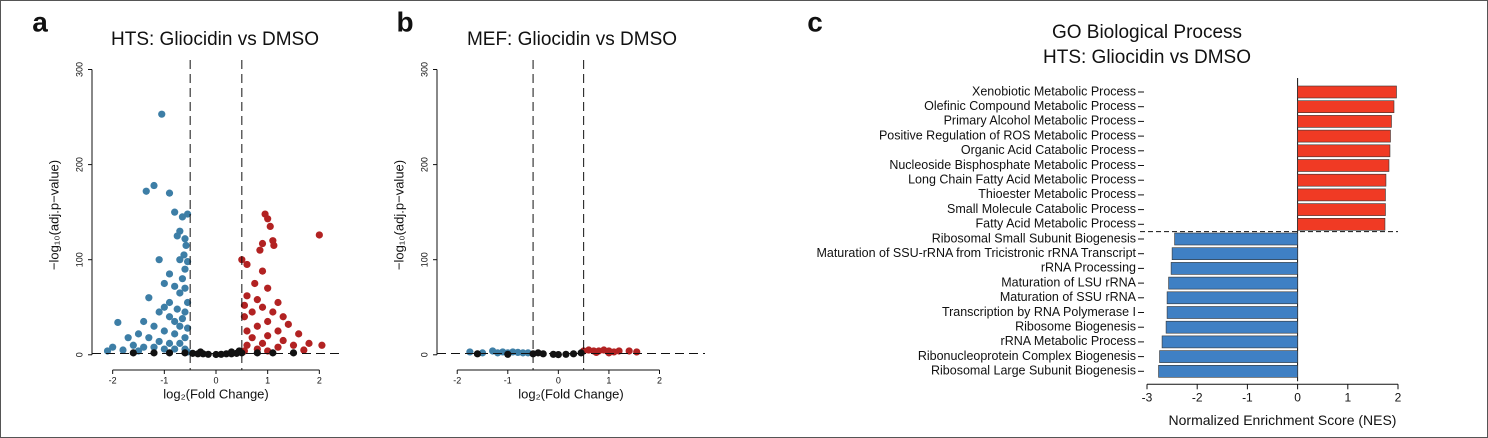 The width and height of the screenshot is (1488, 438). I want to click on category-label: Thioester Metabolic Process, so click(1057, 194).